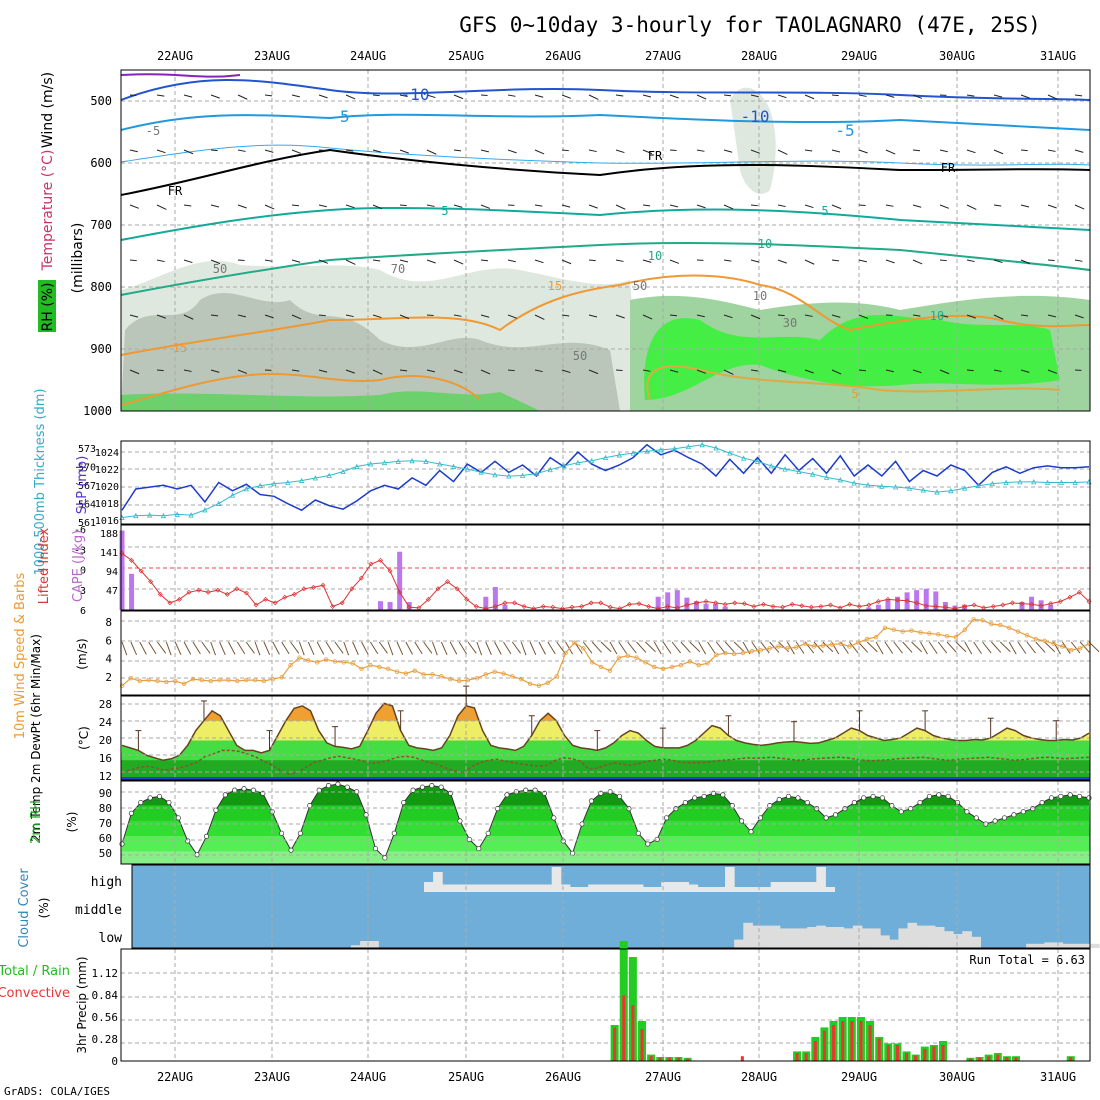  What do you see at coordinates (107, 521) in the screenshot?
I see `y-tick-label: 1016` at bounding box center [107, 521].